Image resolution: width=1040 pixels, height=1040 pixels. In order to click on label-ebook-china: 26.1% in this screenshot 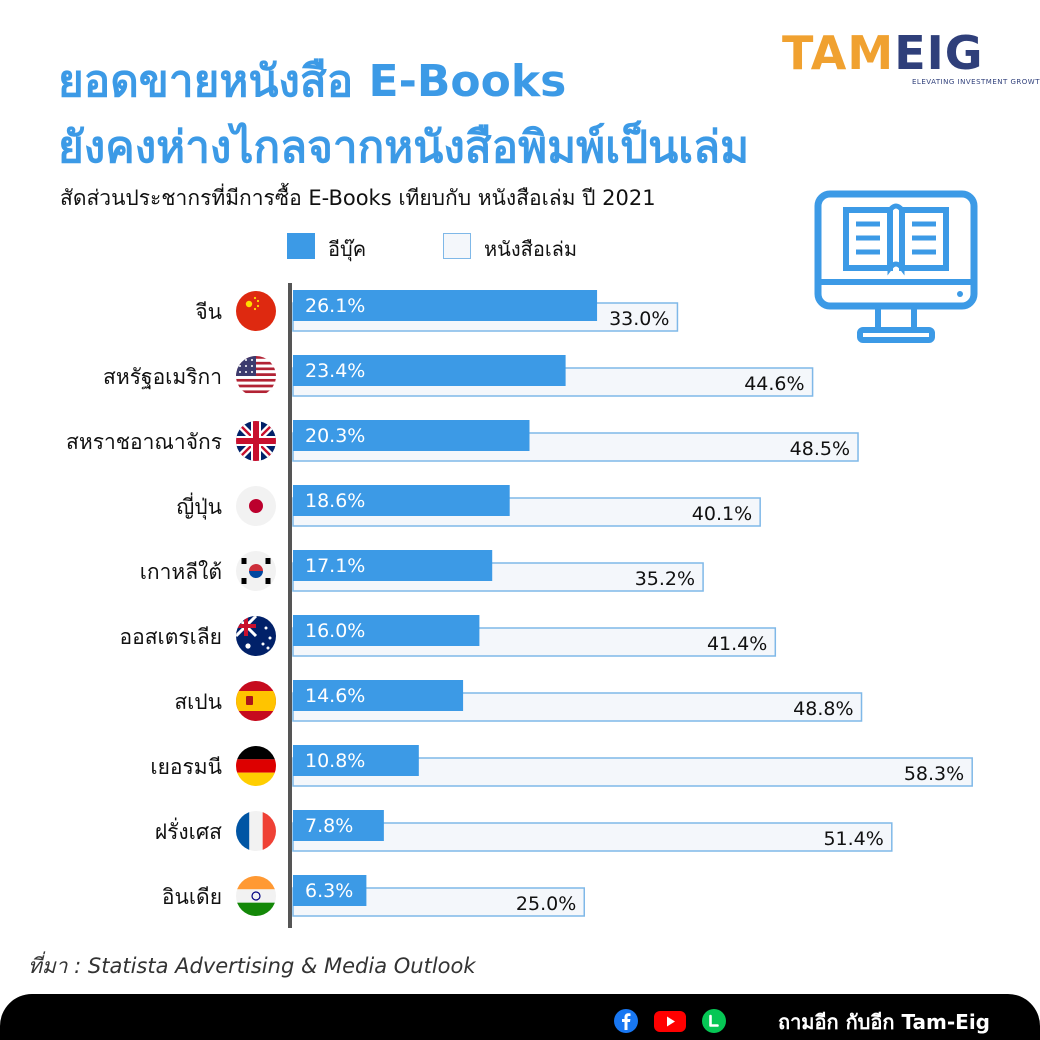, I will do `click(335, 306)`.